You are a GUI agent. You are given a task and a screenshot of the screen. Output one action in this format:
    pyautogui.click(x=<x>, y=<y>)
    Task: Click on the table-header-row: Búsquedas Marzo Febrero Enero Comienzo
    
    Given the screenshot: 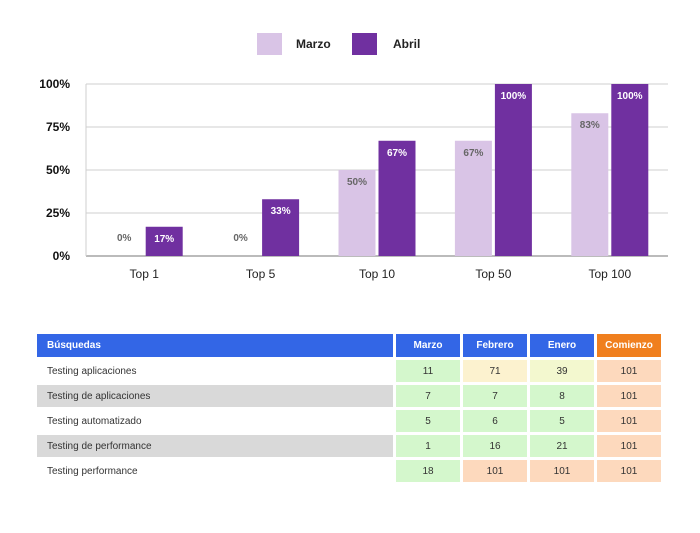 What is the action you would take?
    pyautogui.click(x=349, y=345)
    